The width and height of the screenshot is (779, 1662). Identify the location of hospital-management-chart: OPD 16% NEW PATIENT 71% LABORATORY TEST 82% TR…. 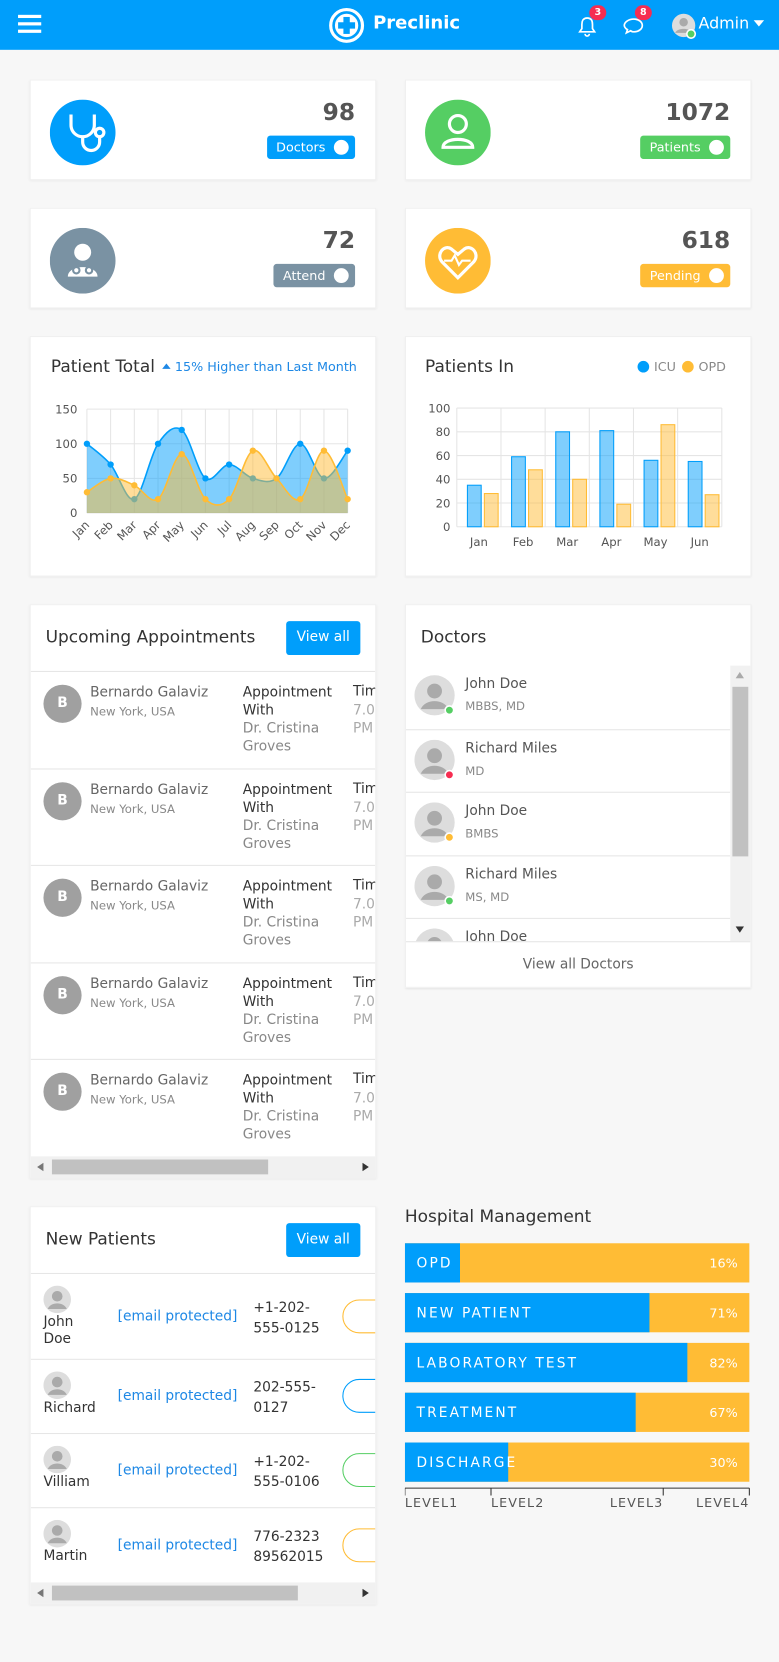
(577, 1376).